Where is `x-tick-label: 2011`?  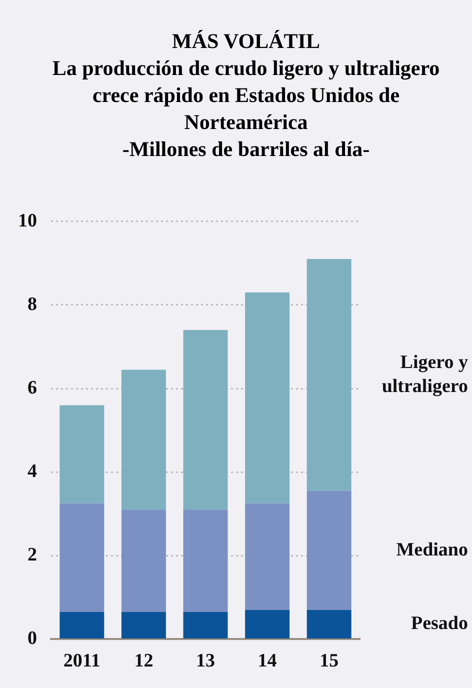
x-tick-label: 2011 is located at coordinates (81, 661).